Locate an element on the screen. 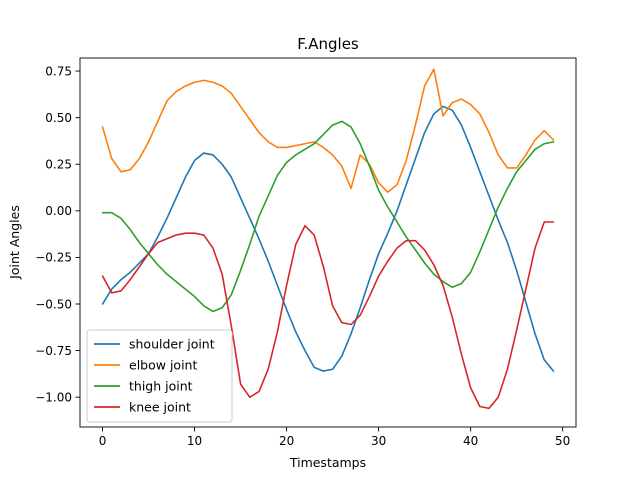  legend-label-2: thigh joint is located at coordinates (161, 386).